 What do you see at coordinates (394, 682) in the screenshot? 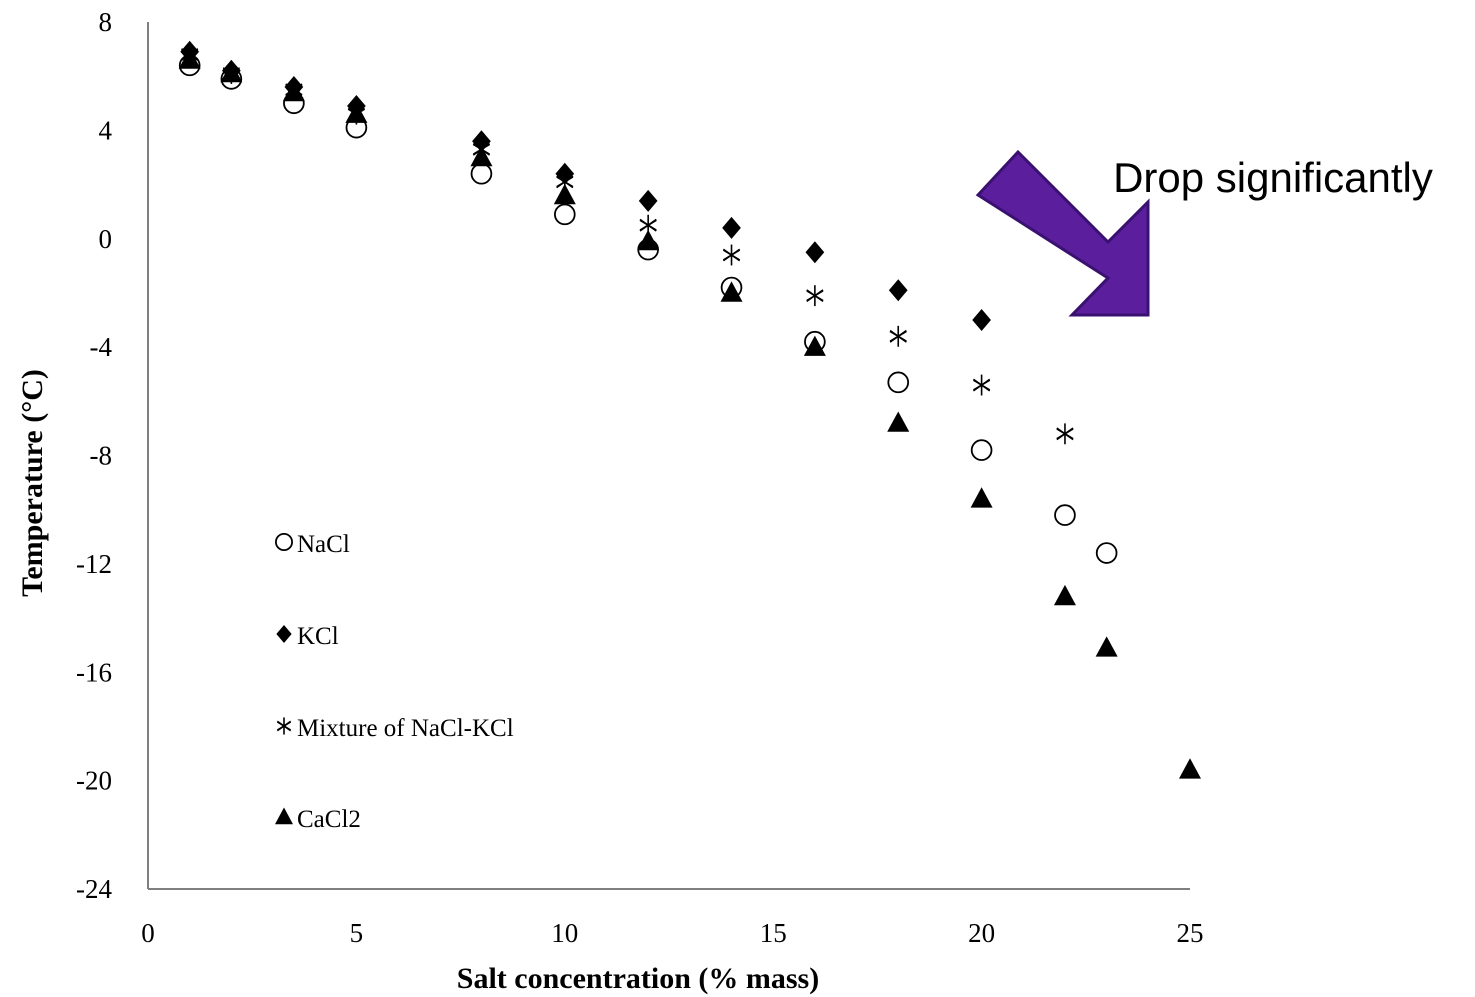
I see `legend: NaCl KCl Mixture of NaCl-KCl CaCl2` at bounding box center [394, 682].